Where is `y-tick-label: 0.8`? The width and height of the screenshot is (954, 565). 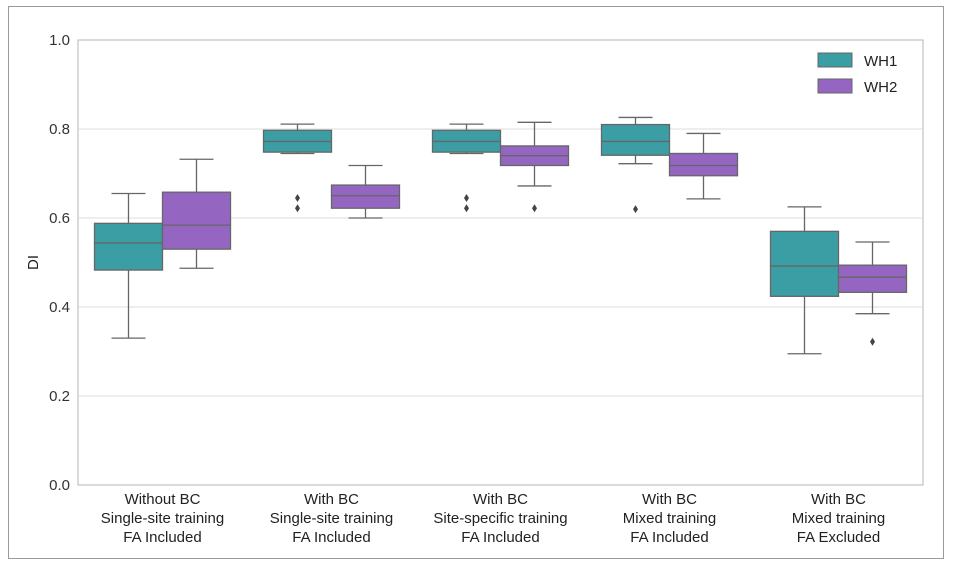
y-tick-label: 0.8 is located at coordinates (59, 129).